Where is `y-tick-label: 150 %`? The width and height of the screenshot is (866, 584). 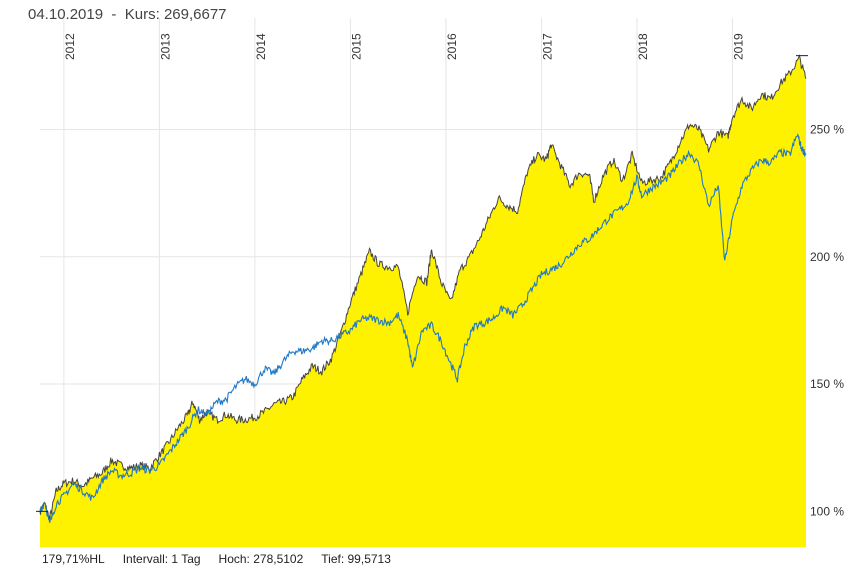 y-tick-label: 150 % is located at coordinates (827, 384).